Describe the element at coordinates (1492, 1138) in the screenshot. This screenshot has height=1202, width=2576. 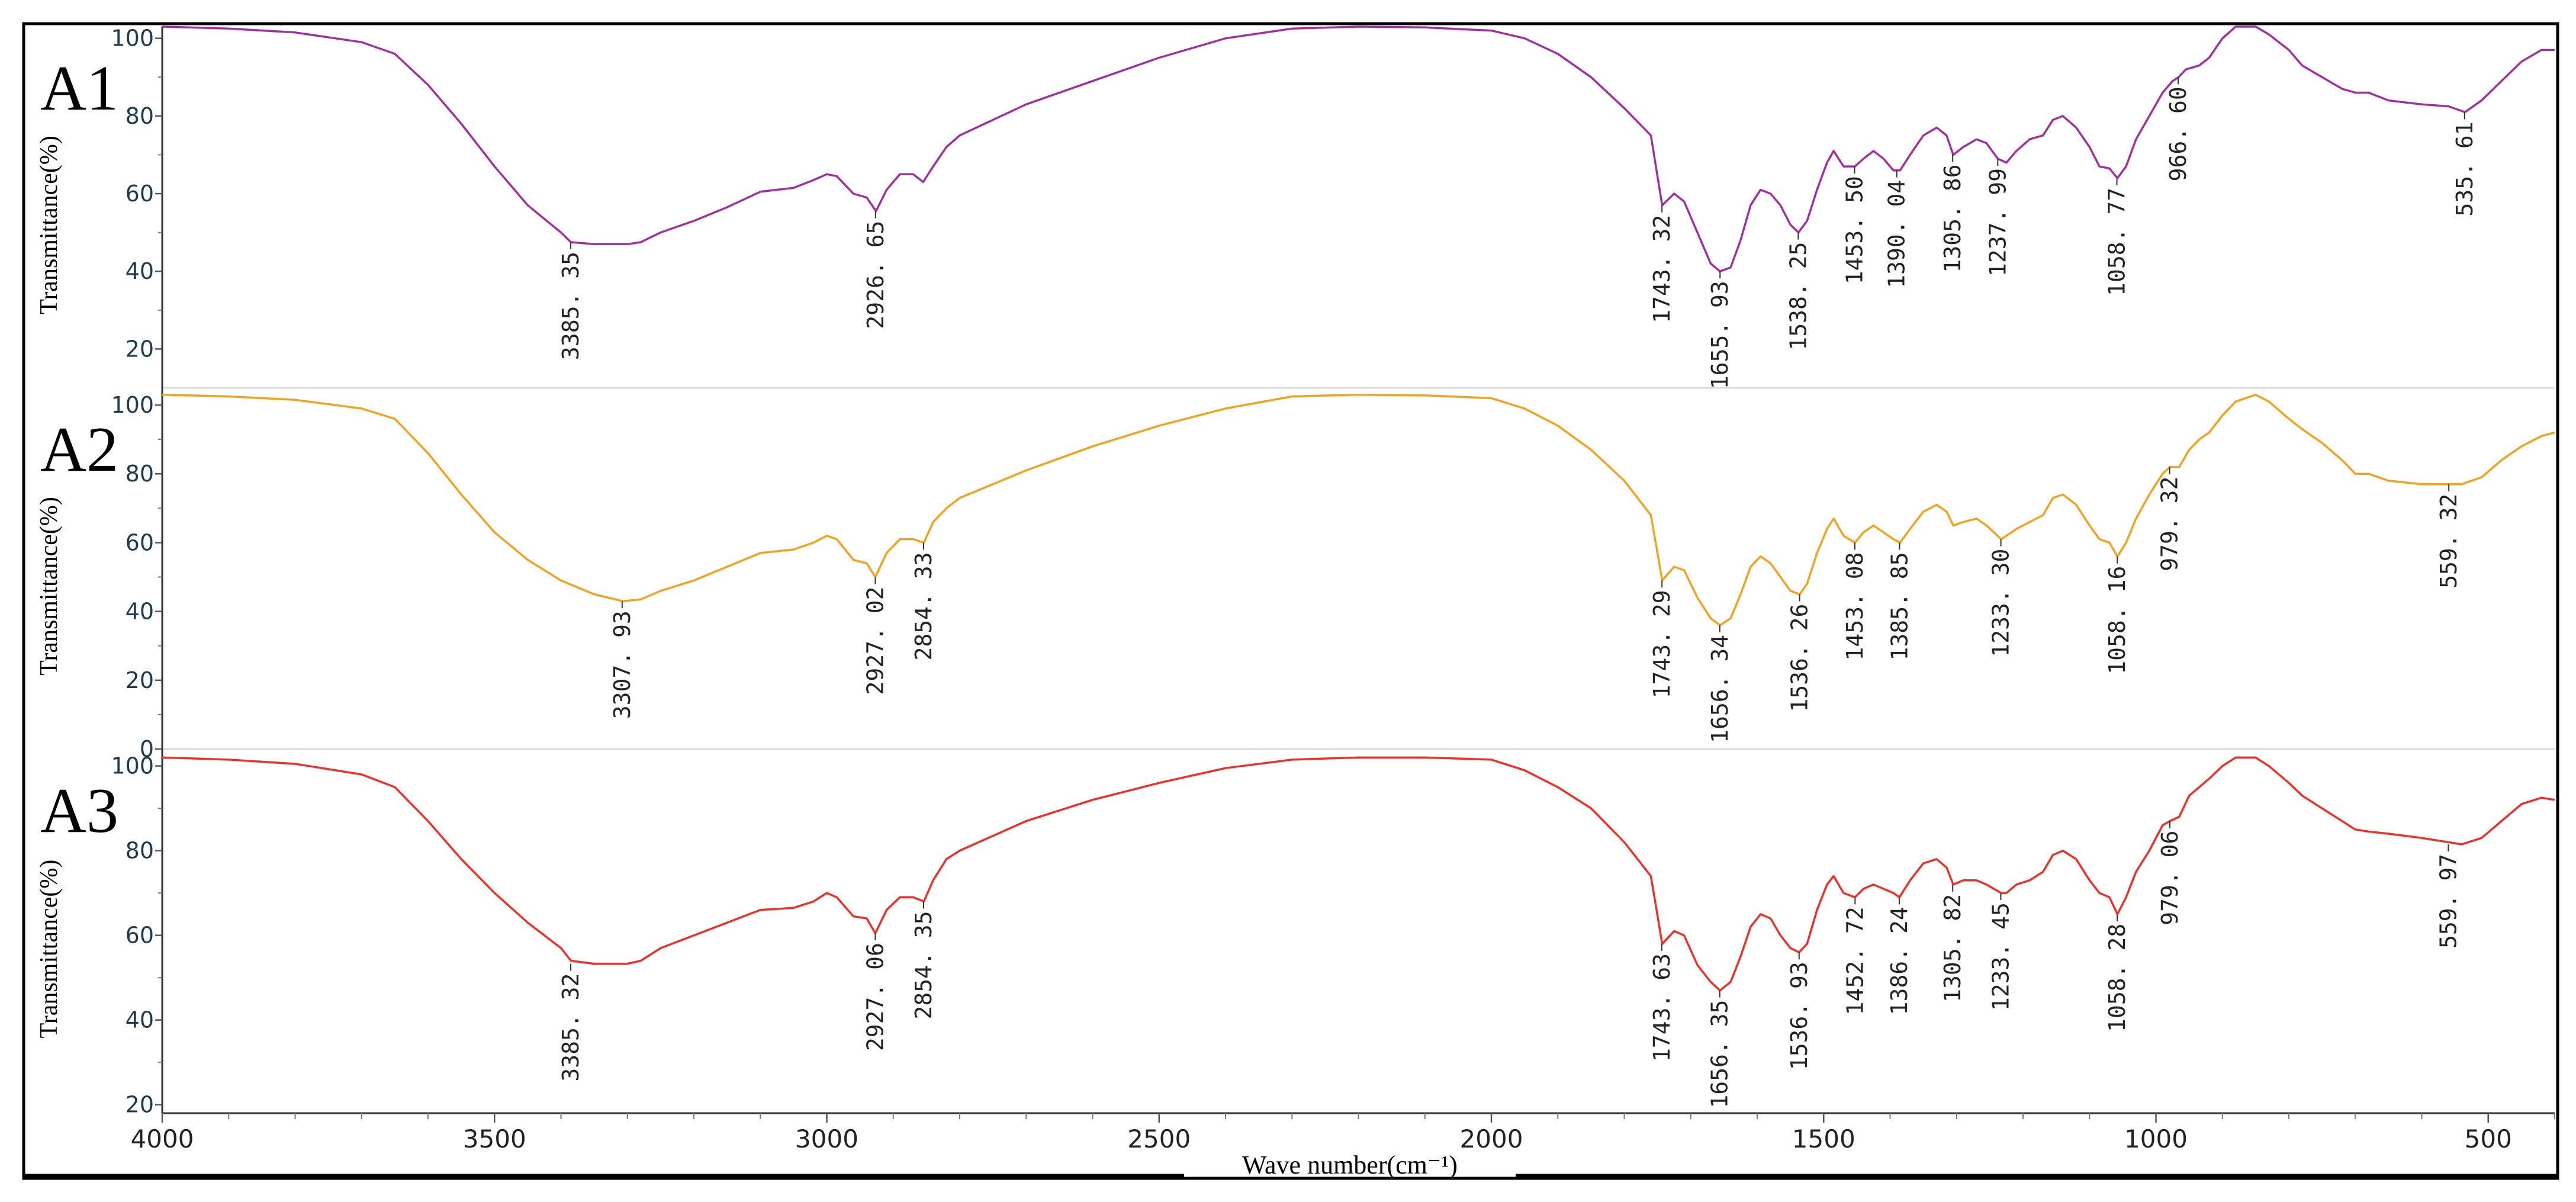
I see `x-tick-label: 2000` at that location.